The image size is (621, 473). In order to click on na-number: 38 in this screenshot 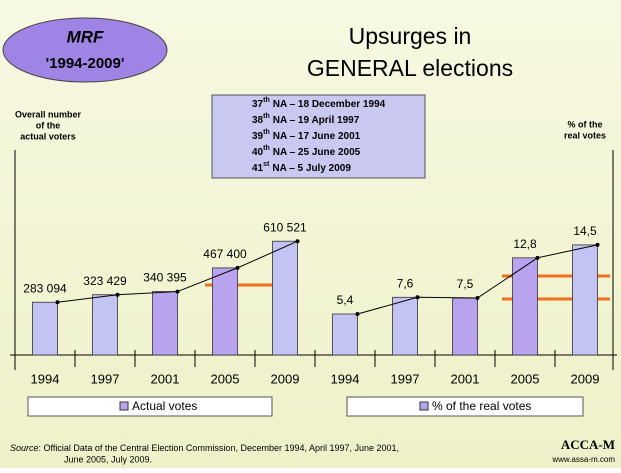, I will do `click(258, 120)`.